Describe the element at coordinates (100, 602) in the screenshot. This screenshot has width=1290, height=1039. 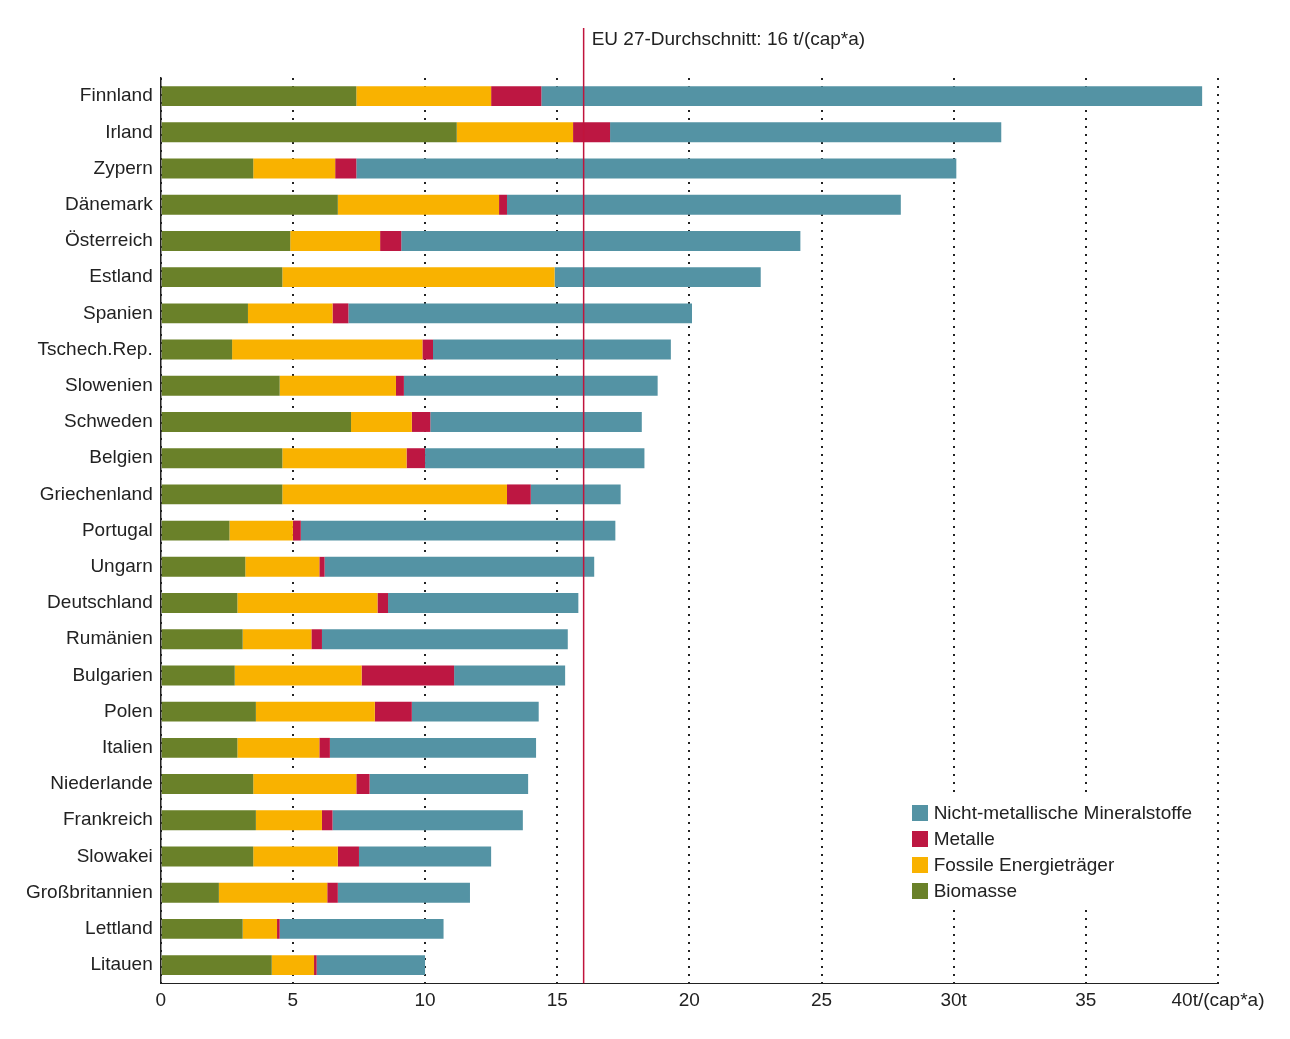
I see `y-tick-label: Deutschland` at that location.